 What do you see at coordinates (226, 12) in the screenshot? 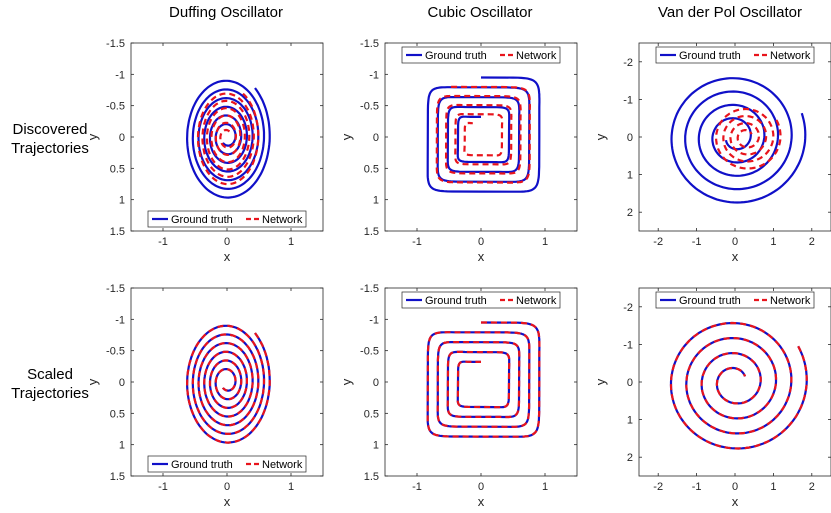
I see `column-title: Duffing Oscillator` at bounding box center [226, 12].